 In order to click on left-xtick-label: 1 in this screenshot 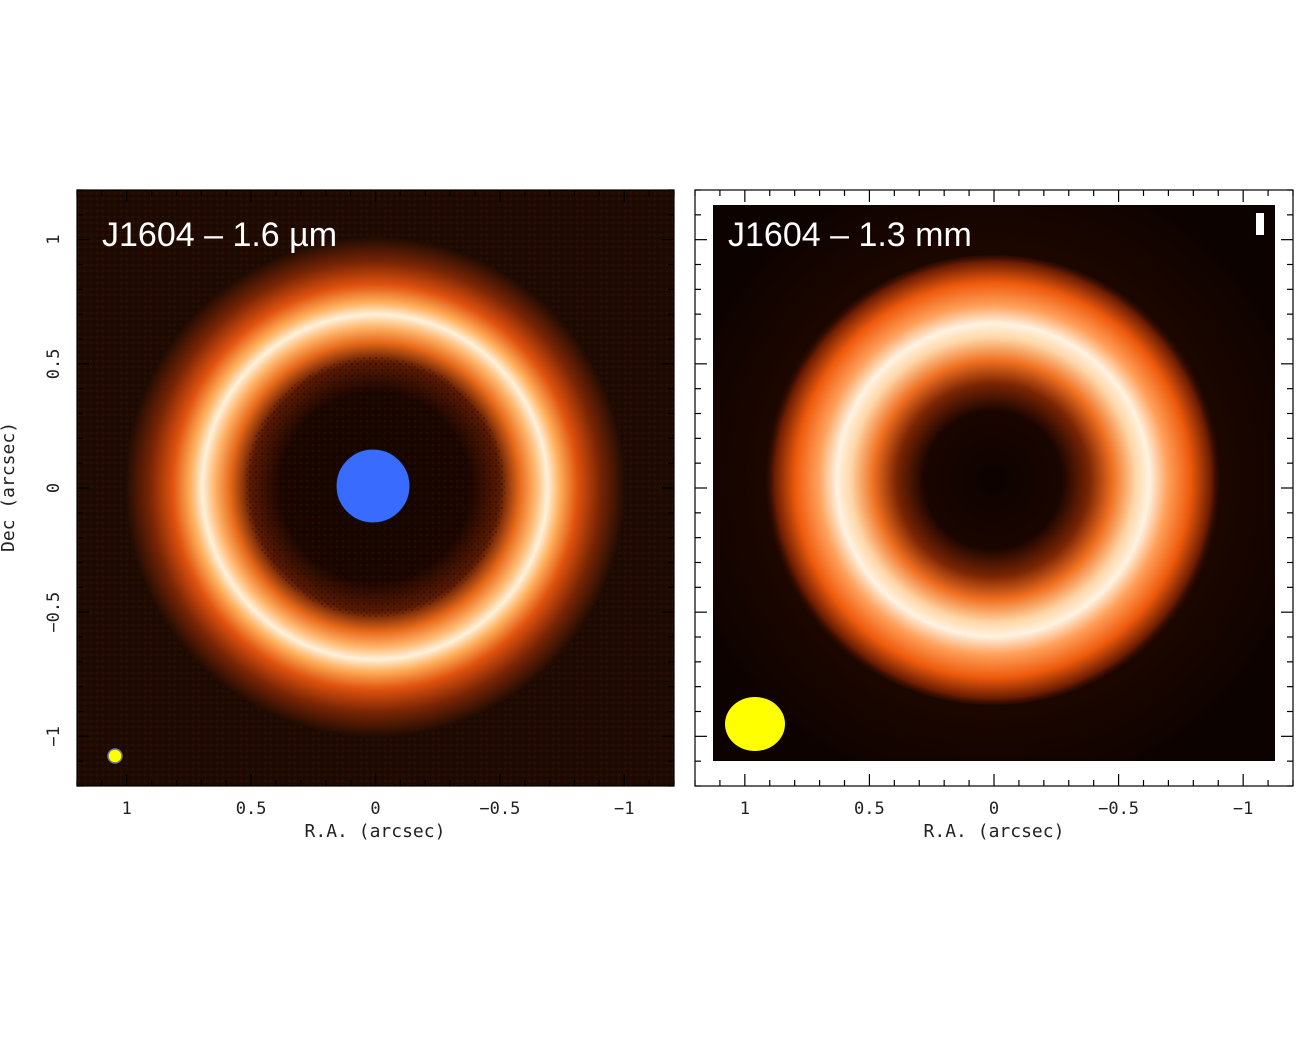, I will do `click(127, 809)`.